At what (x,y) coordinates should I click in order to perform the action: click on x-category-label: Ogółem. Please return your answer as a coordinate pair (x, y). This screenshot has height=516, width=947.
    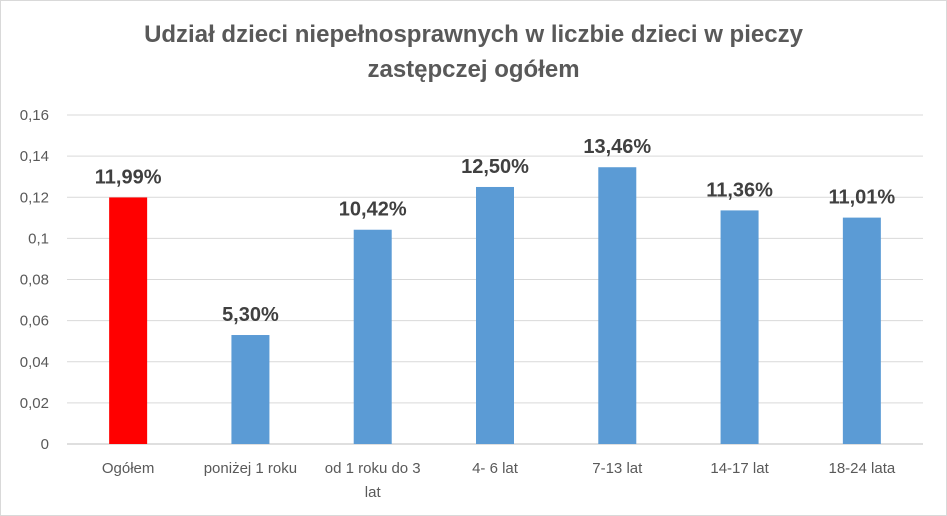
    Looking at the image, I should click on (128, 468).